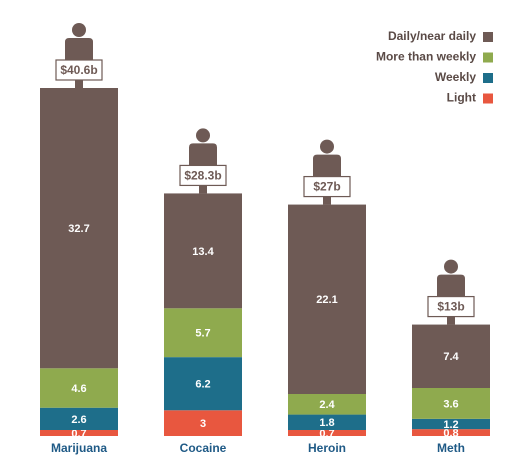 Image resolution: width=529 pixels, height=465 pixels. I want to click on category-label: Cocaine, so click(203, 448).